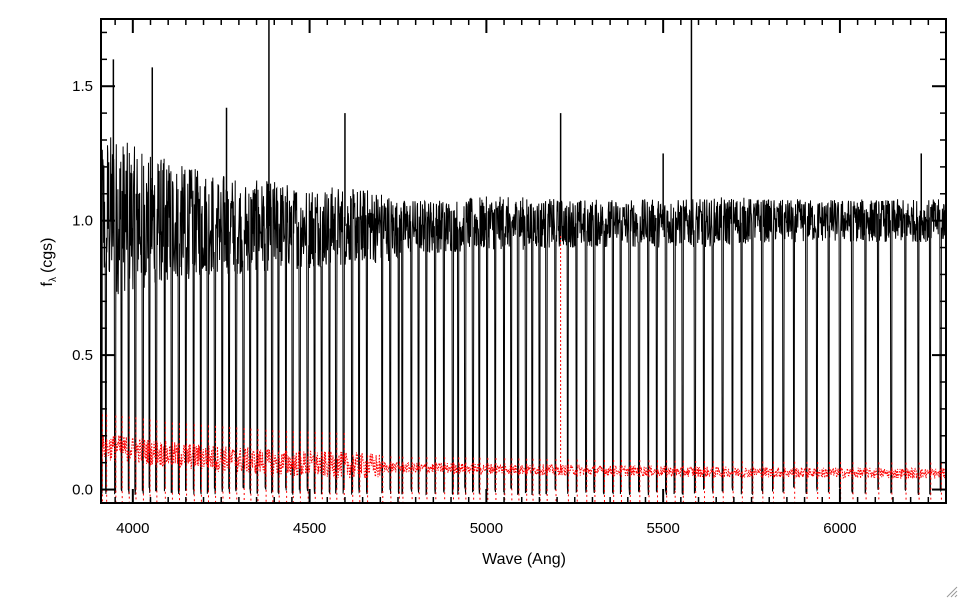 This screenshot has height=600, width=960. I want to click on y-tick-label: 0.0, so click(82, 490).